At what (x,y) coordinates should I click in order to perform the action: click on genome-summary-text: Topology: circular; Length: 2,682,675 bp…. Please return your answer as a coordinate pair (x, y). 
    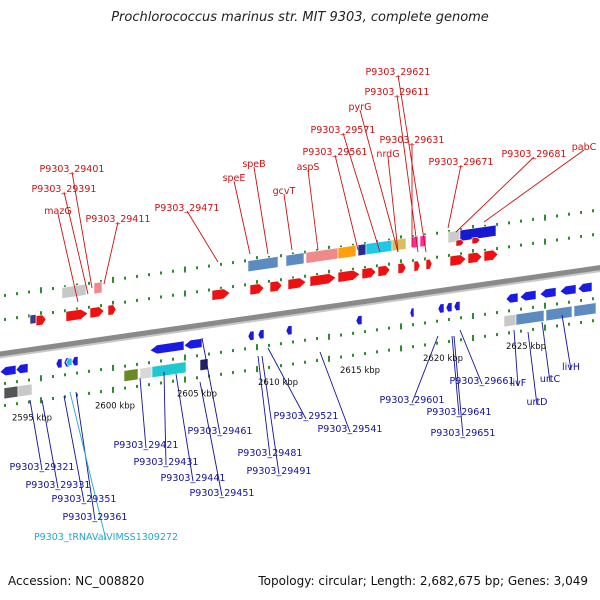
    Looking at the image, I should click on (423, 581).